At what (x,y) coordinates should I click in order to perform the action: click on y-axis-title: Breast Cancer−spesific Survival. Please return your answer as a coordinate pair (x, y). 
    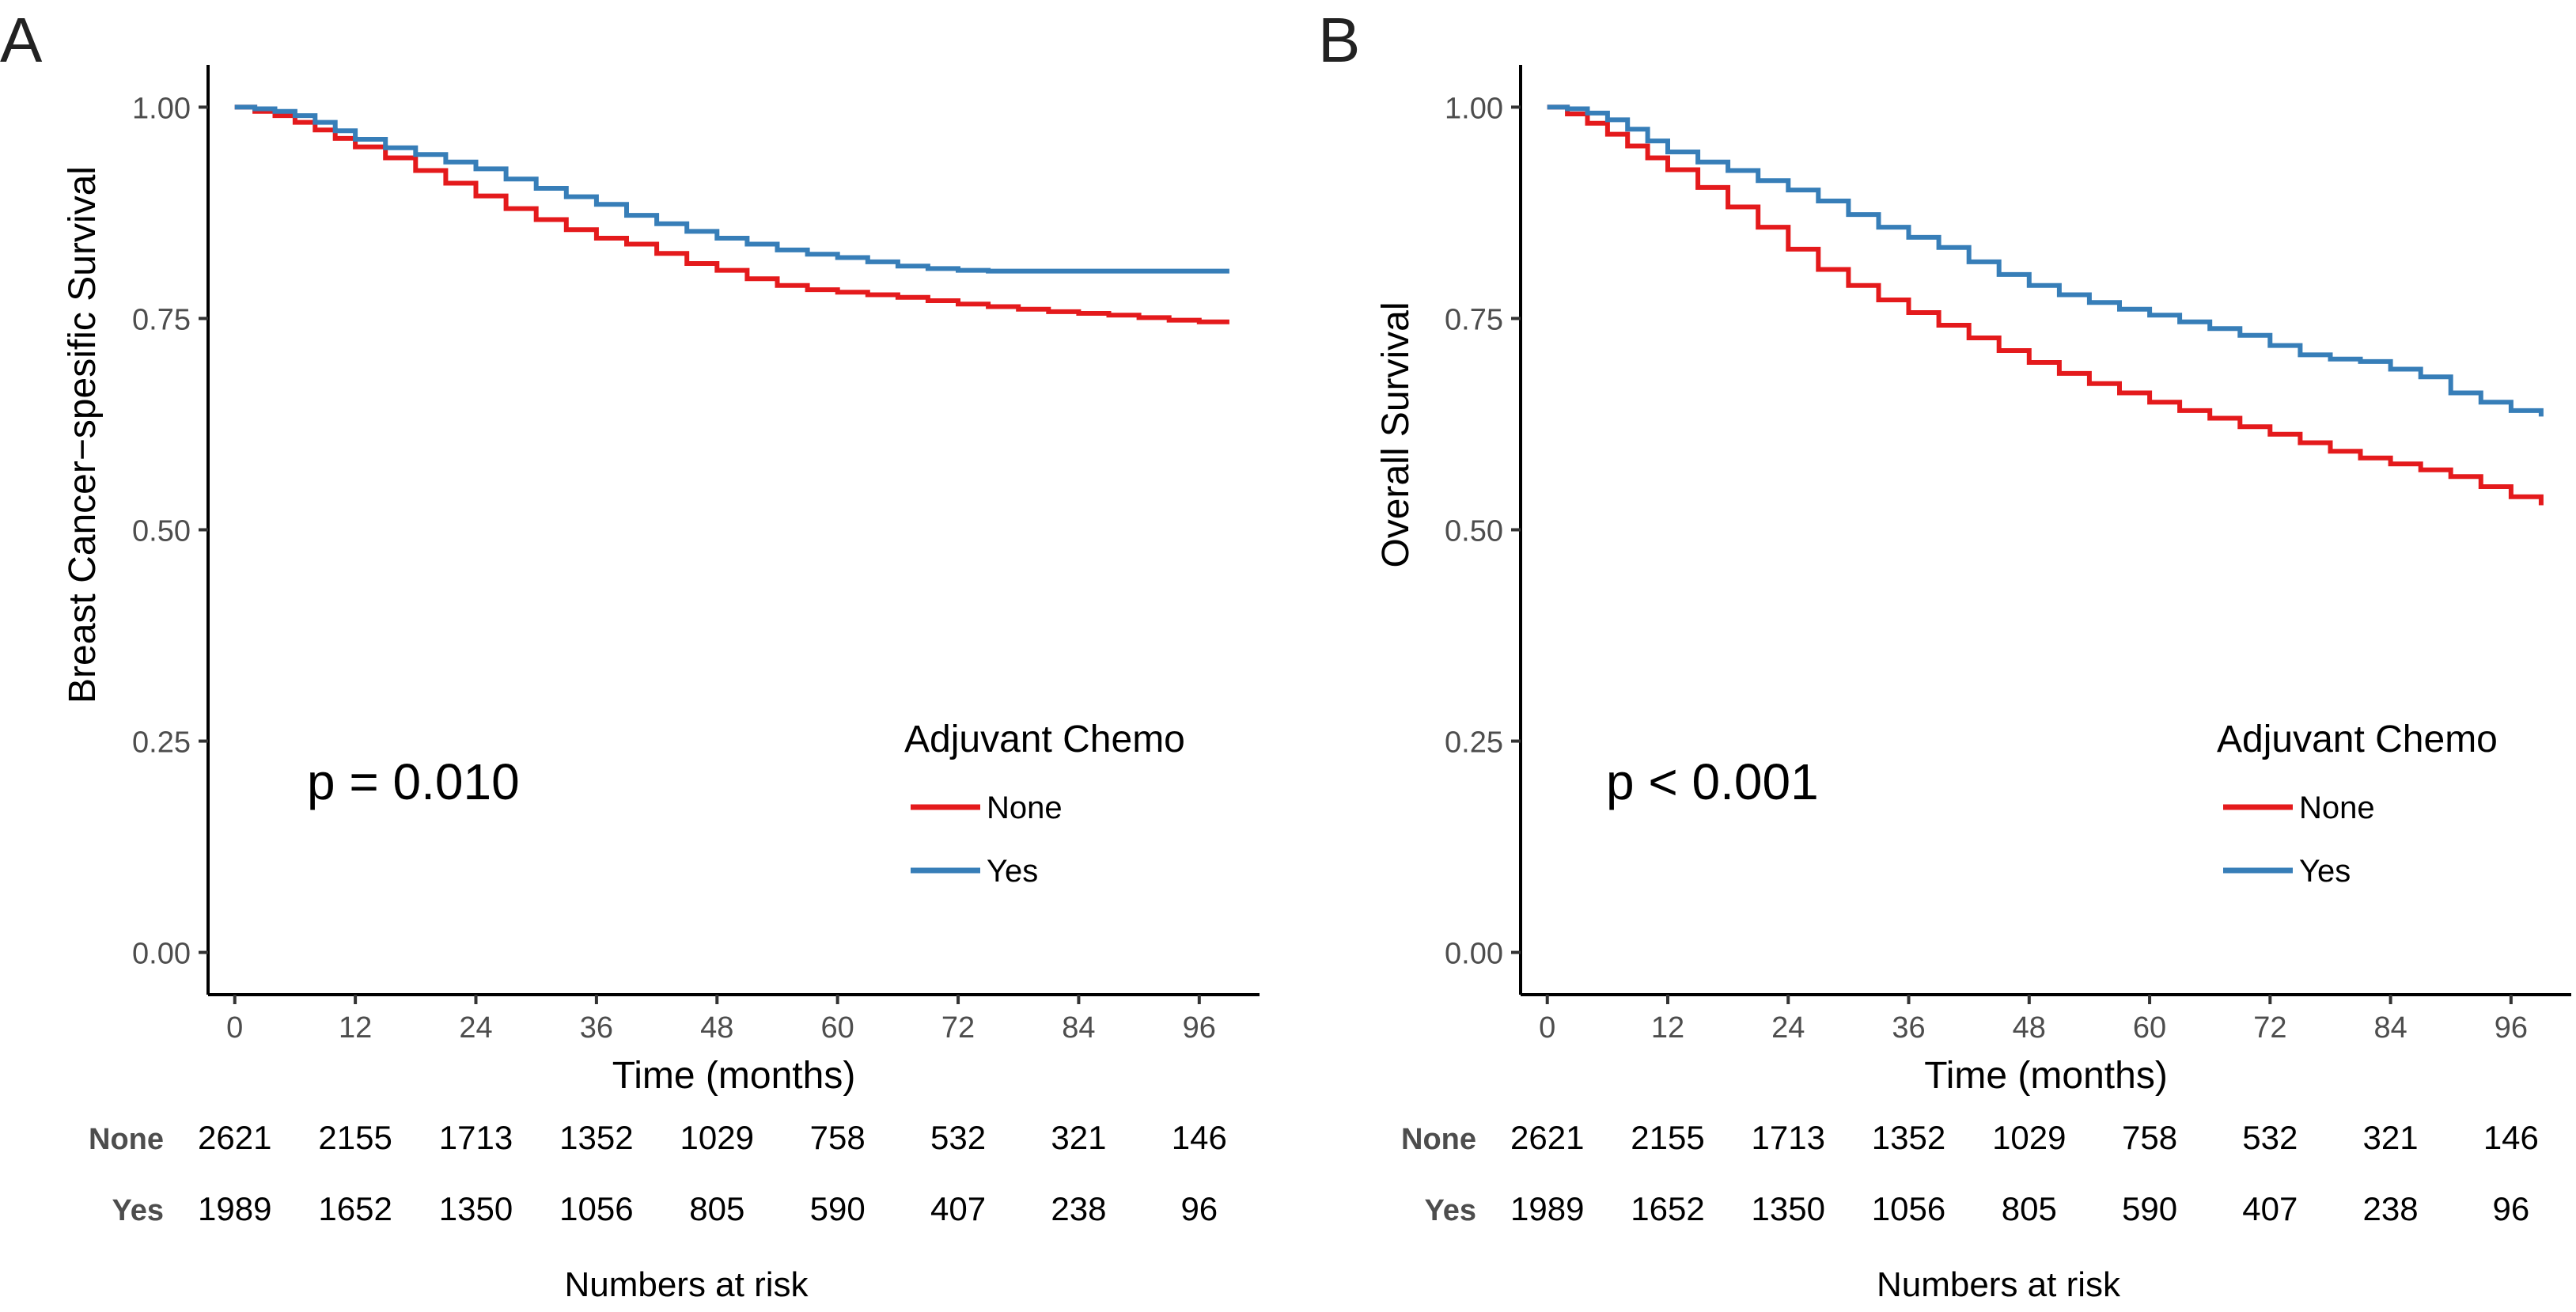
    Looking at the image, I should click on (83, 434).